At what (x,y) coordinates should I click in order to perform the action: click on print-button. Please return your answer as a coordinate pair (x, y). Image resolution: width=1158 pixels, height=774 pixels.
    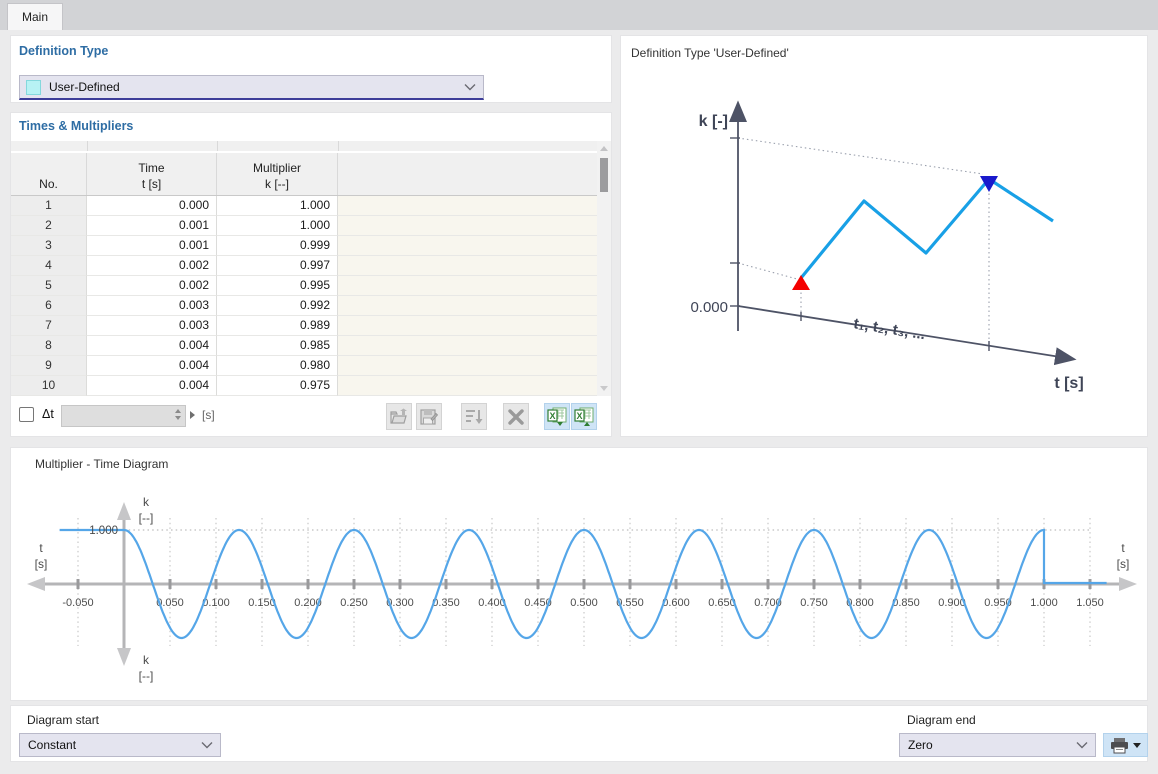
    Looking at the image, I should click on (1125, 745).